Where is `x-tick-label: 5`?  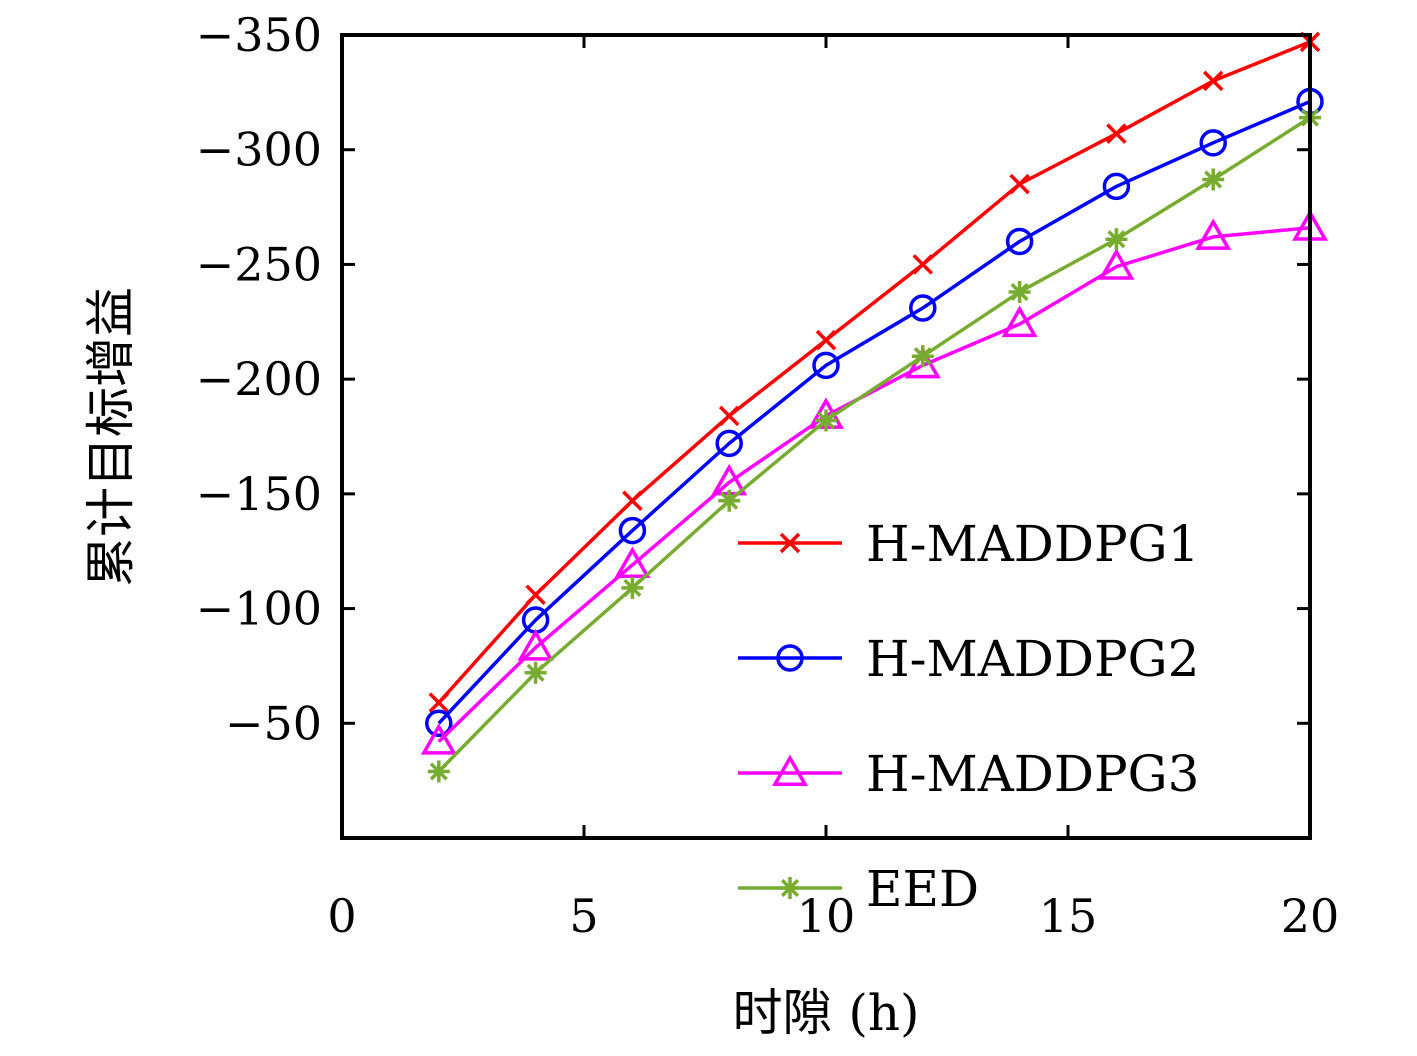 x-tick-label: 5 is located at coordinates (583, 916).